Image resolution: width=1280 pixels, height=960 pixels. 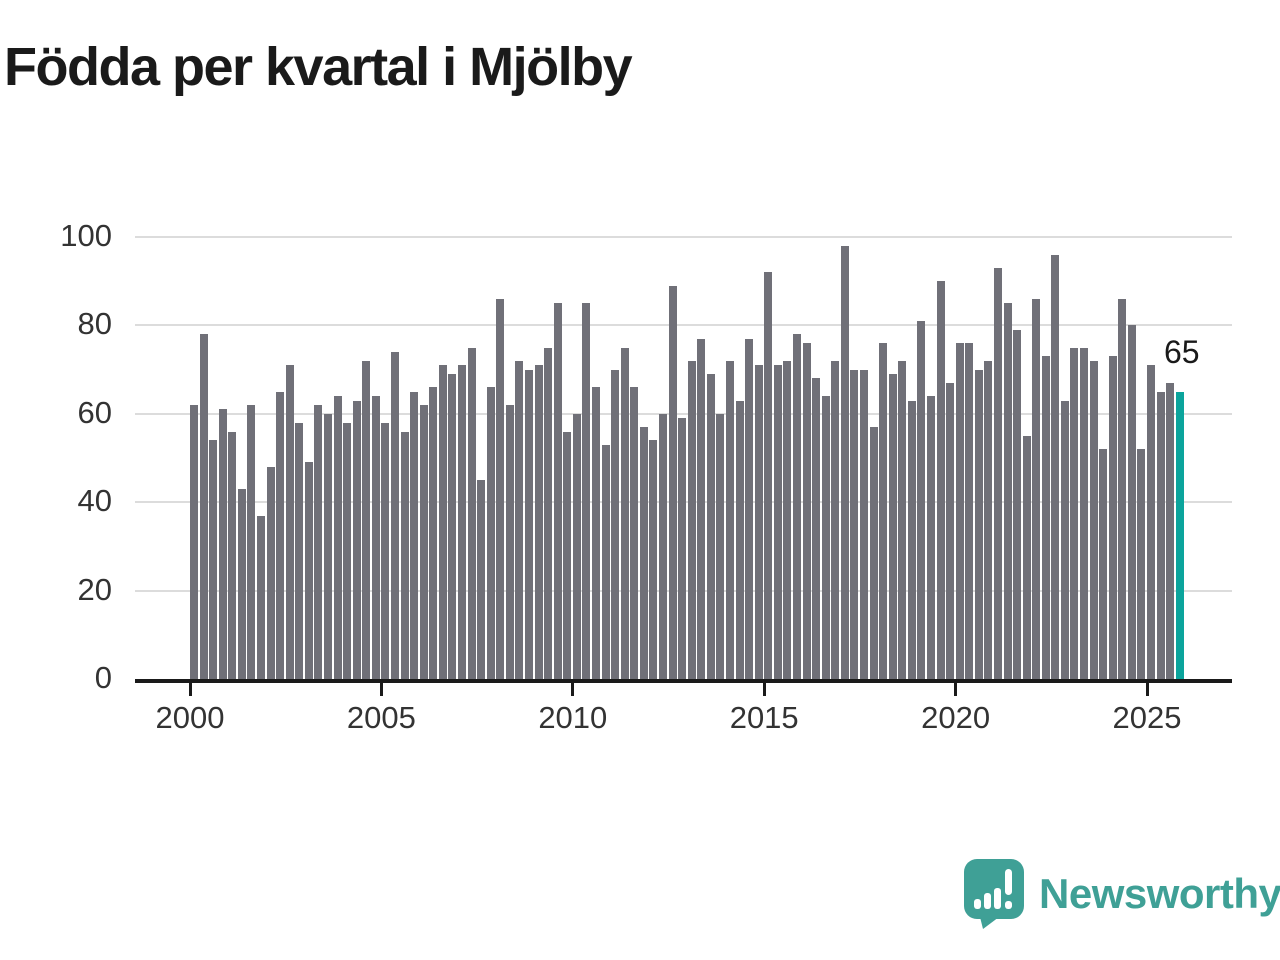 What do you see at coordinates (94, 324) in the screenshot?
I see `y-axis-label-80: 80` at bounding box center [94, 324].